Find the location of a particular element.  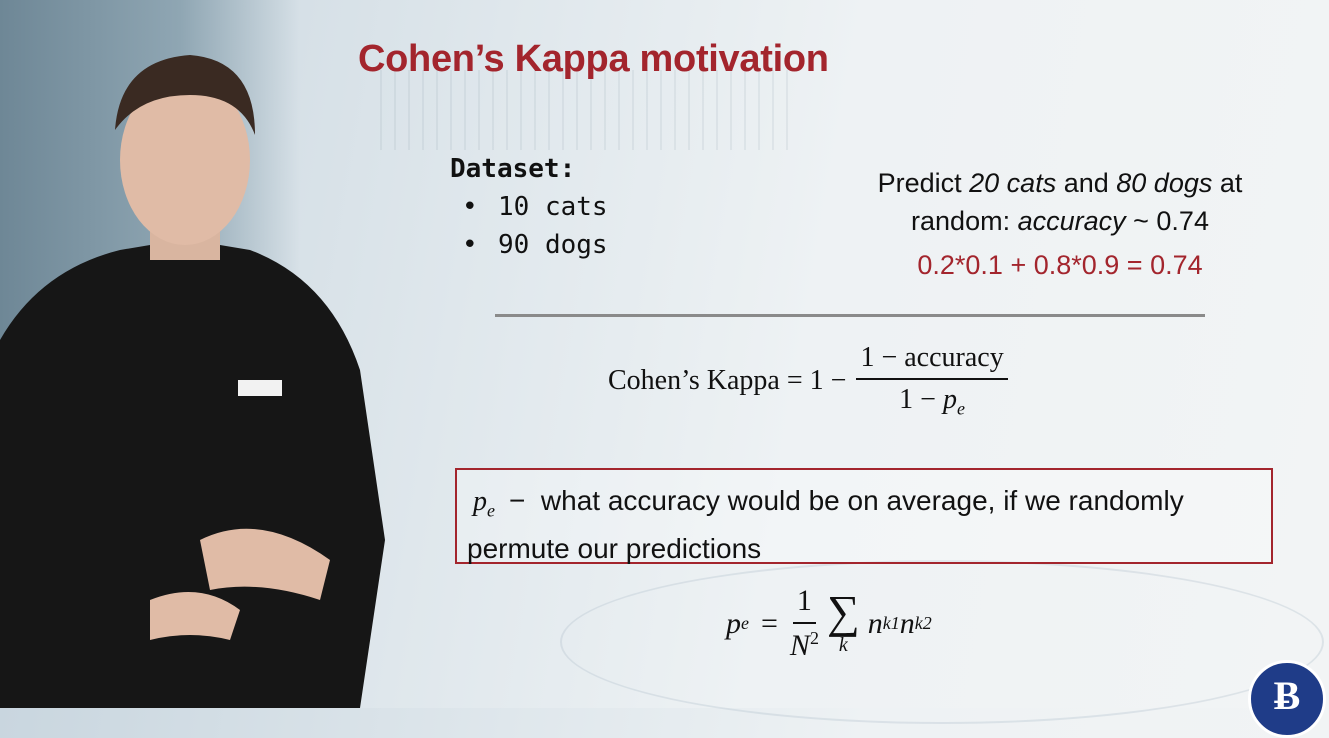

sigma-symbol: ∑ is located at coordinates (843, 611).